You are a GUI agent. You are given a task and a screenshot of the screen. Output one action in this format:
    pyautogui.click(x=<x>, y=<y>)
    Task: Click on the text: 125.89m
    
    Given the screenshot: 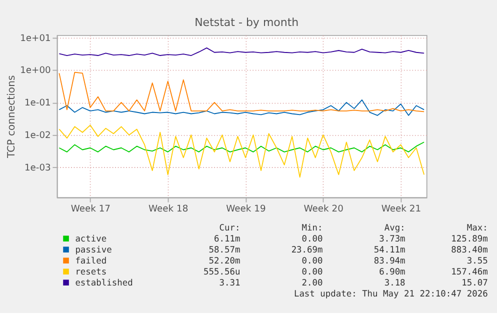 What is the action you would take?
    pyautogui.click(x=469, y=239)
    